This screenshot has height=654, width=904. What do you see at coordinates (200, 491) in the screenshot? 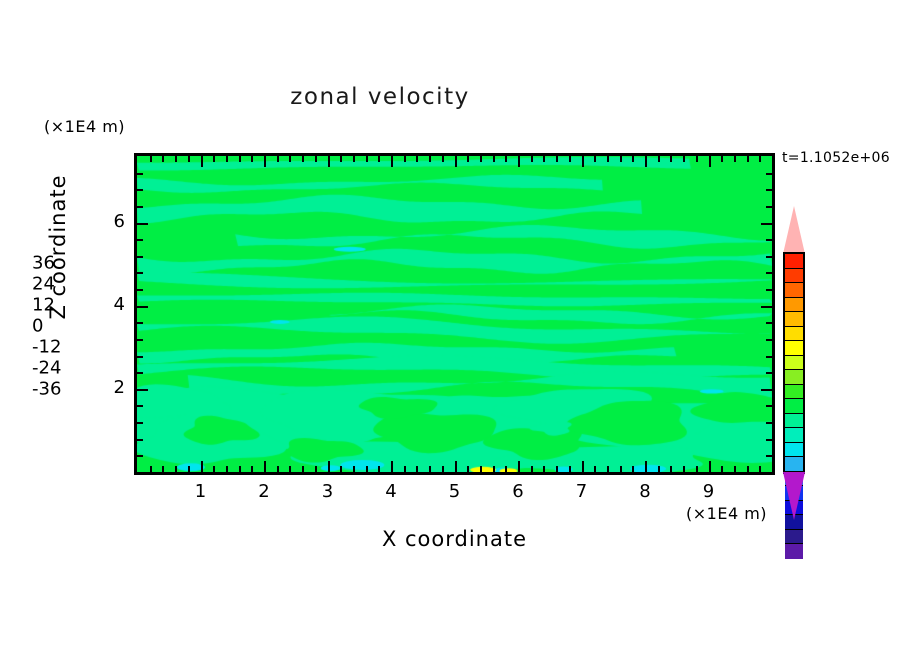
I see `x-tick-label: 1` at bounding box center [200, 491].